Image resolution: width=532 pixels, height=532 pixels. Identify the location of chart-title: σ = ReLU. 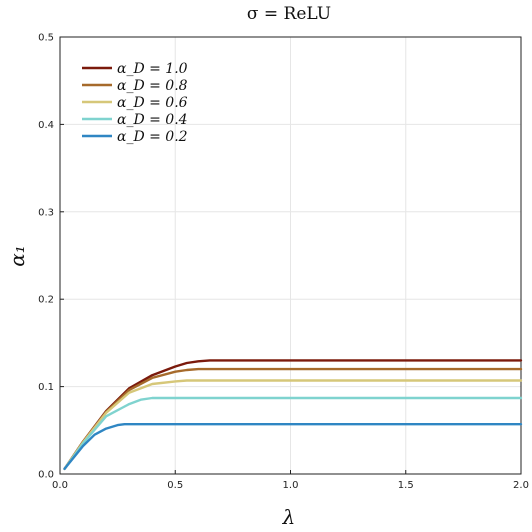
(289, 14).